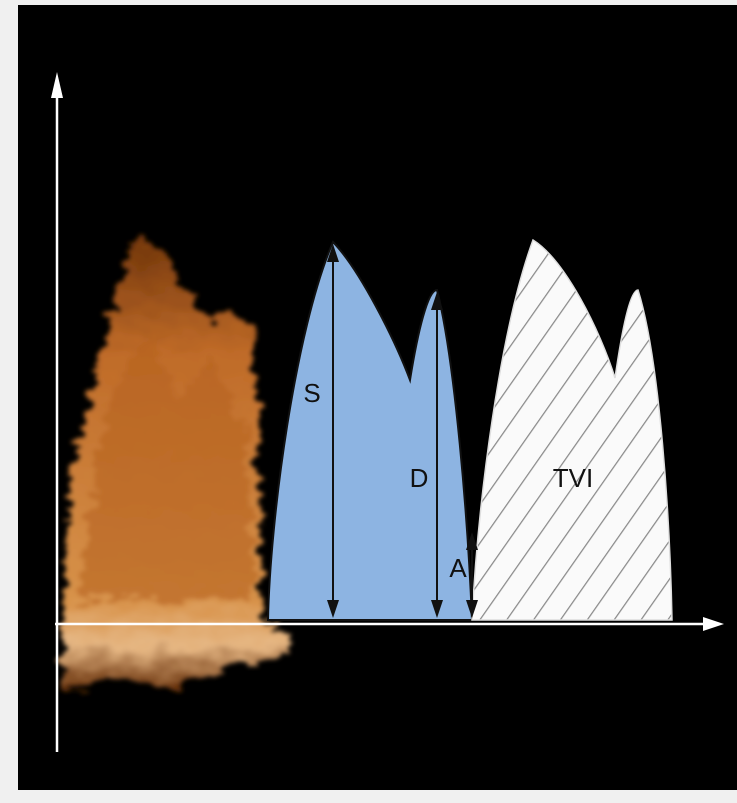 Image resolution: width=737 pixels, height=803 pixels. What do you see at coordinates (573, 478) in the screenshot?
I see `label-tvi: TVI` at bounding box center [573, 478].